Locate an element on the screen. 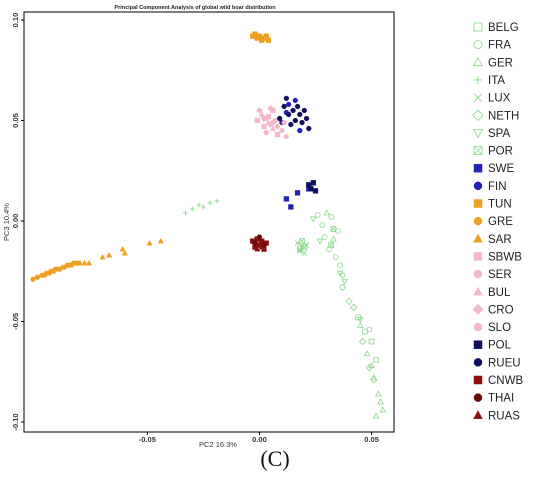 Image resolution: width=550 pixels, height=477 pixels. legend-label: RUEU is located at coordinates (504, 363).